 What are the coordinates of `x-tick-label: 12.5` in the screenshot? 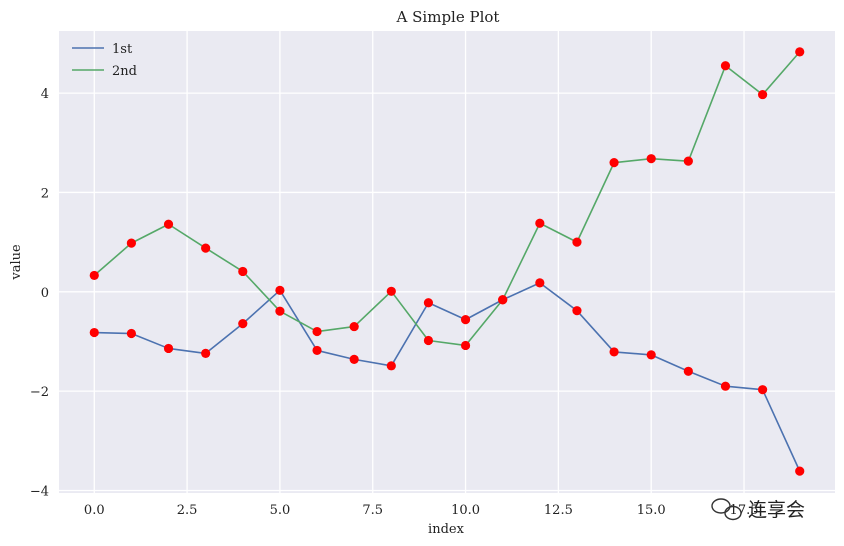 It's located at (558, 510).